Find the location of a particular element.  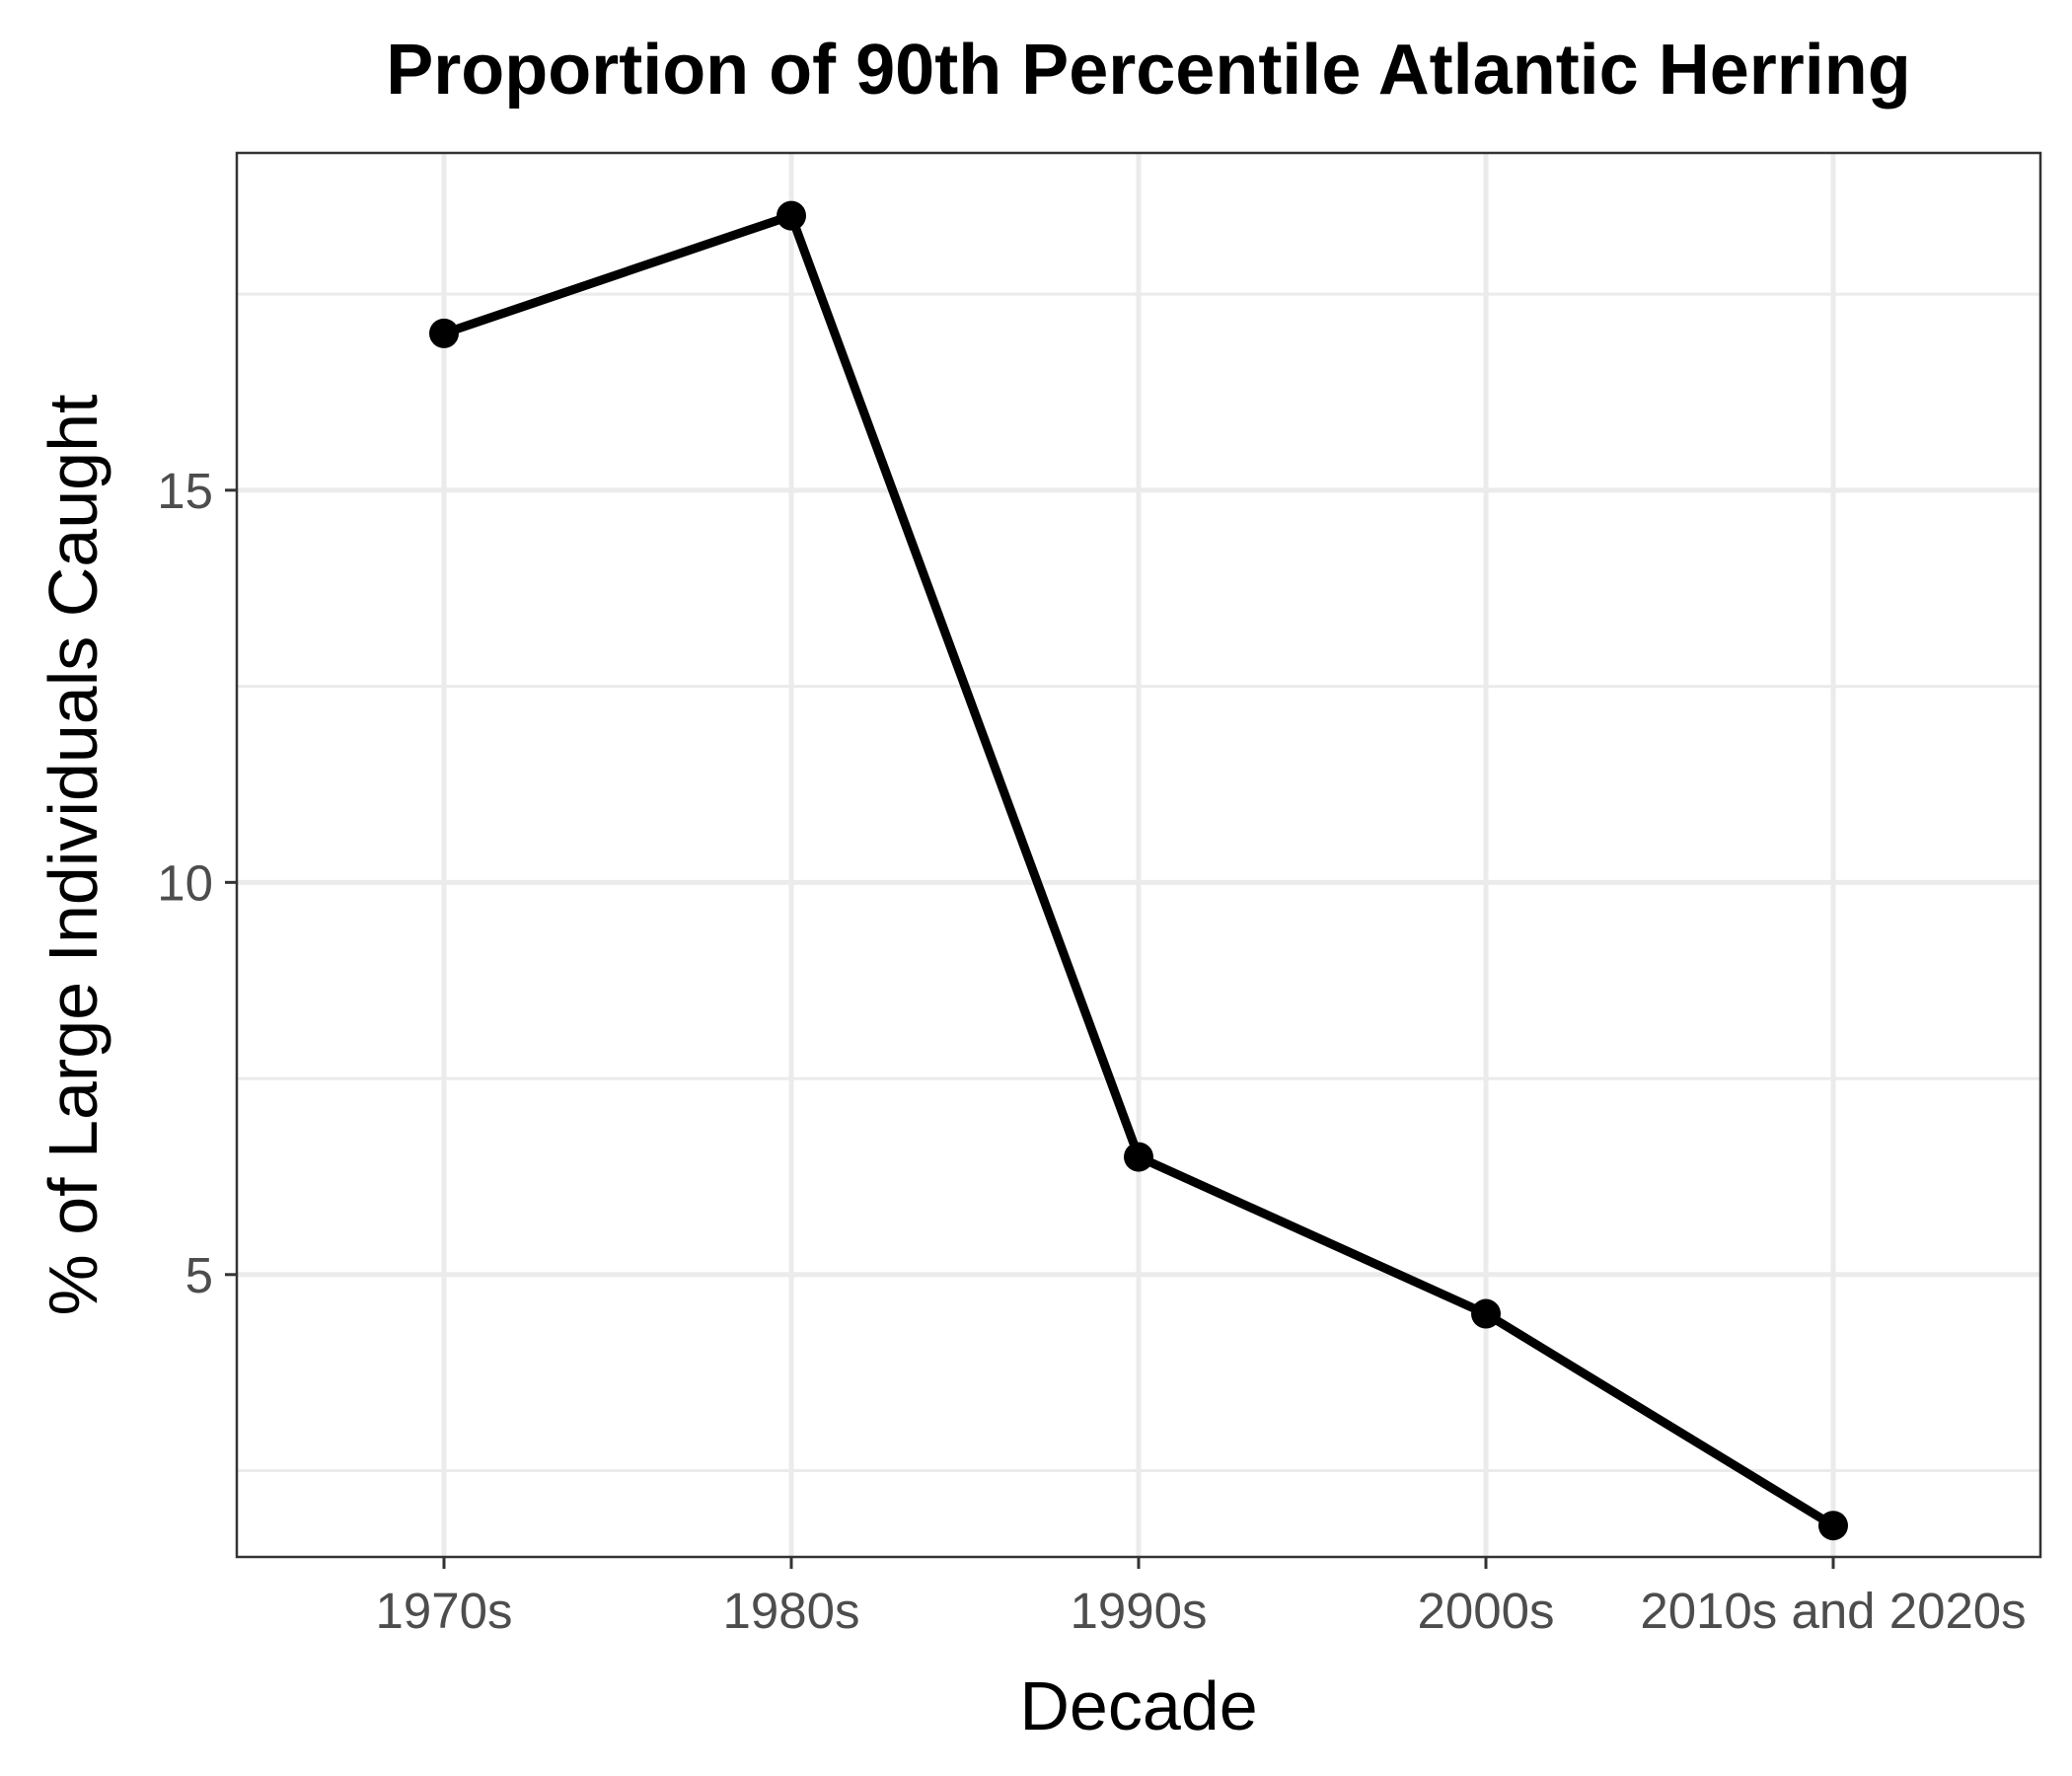

x-tick-label: 2010s and 2020s is located at coordinates (1833, 1611).